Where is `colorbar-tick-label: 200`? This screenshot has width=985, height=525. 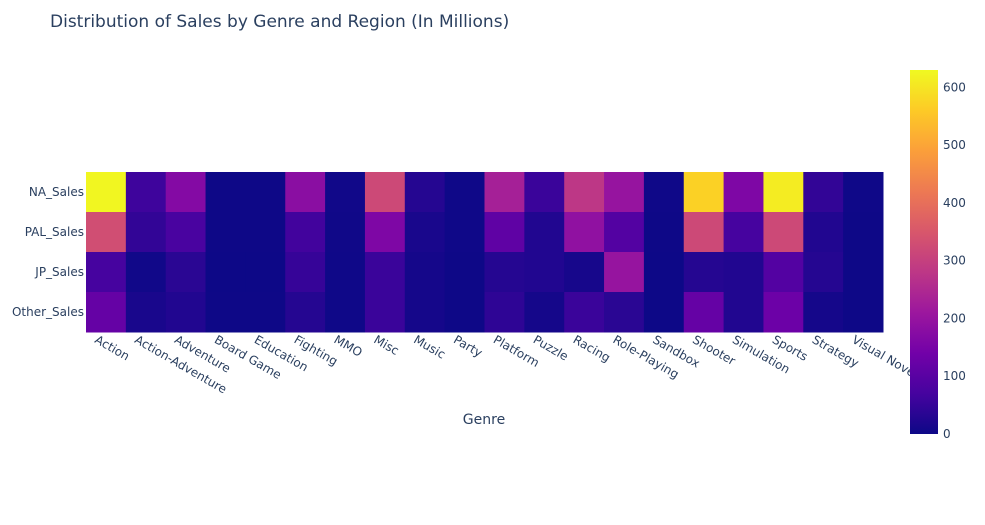 colorbar-tick-label: 200 is located at coordinates (954, 318).